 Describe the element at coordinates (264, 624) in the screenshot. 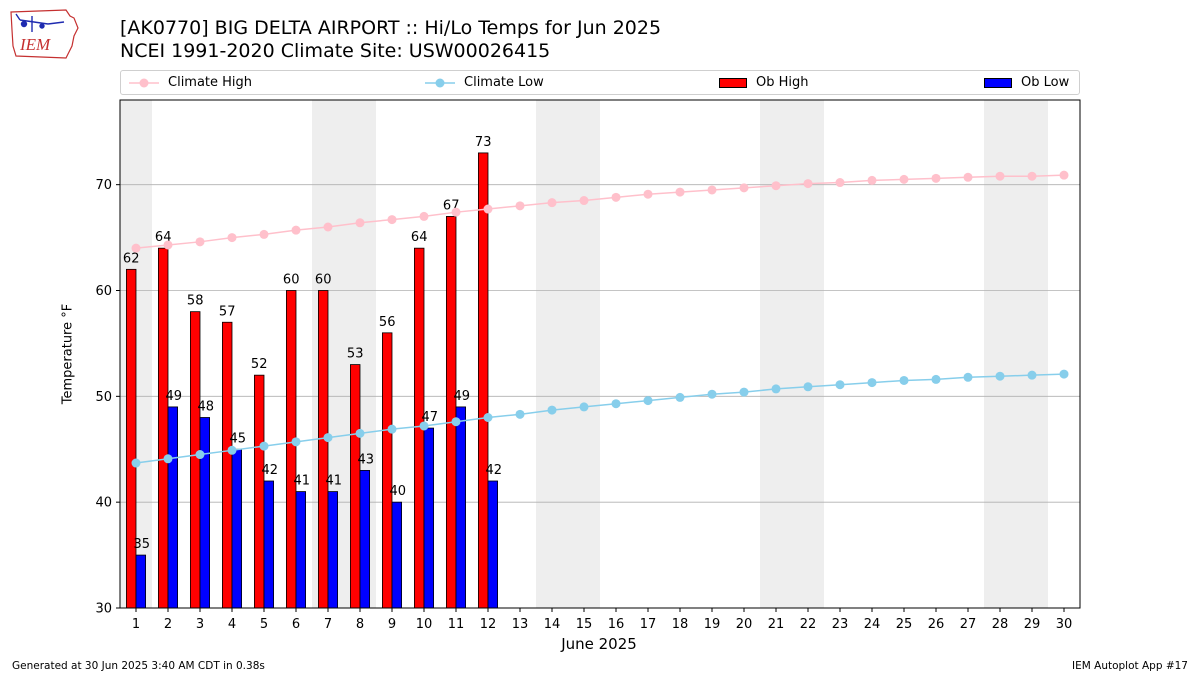

I see `x-tick-label: 5` at that location.